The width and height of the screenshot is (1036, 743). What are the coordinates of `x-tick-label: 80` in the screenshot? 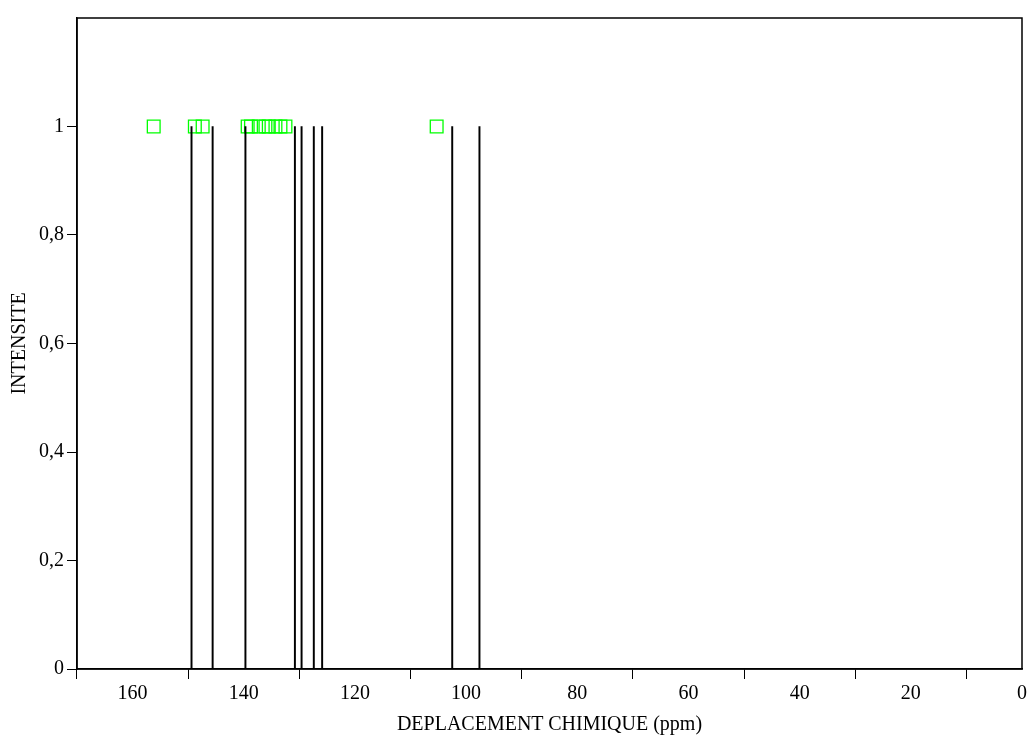 It's located at (577, 692).